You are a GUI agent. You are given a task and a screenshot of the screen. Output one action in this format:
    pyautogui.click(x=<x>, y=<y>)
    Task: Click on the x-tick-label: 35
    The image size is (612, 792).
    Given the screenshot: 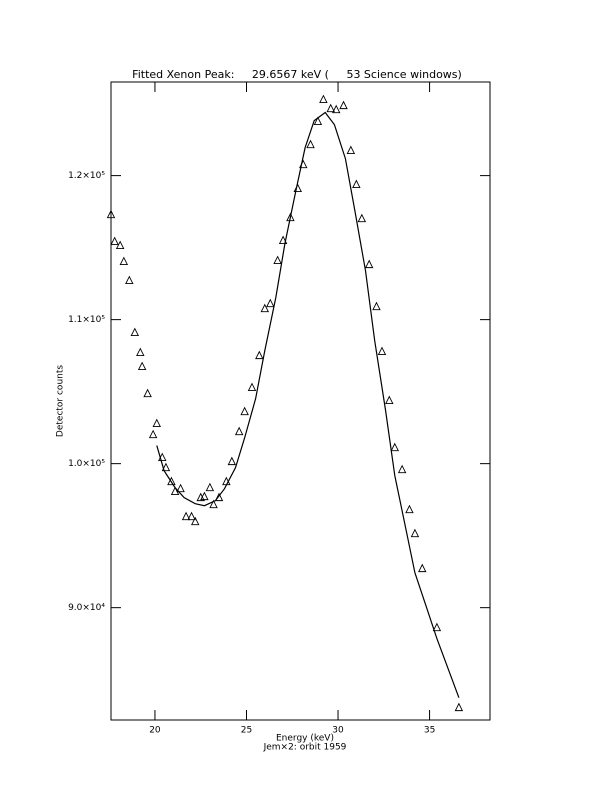 What is the action you would take?
    pyautogui.click(x=429, y=731)
    